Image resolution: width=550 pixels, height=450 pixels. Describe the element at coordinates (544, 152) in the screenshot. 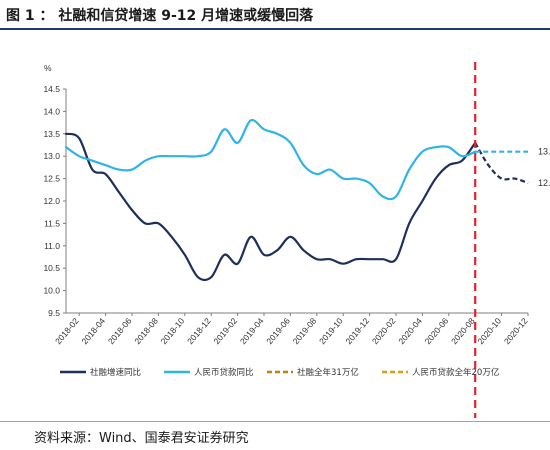

I see `series-end-label-3: 13.1` at that location.